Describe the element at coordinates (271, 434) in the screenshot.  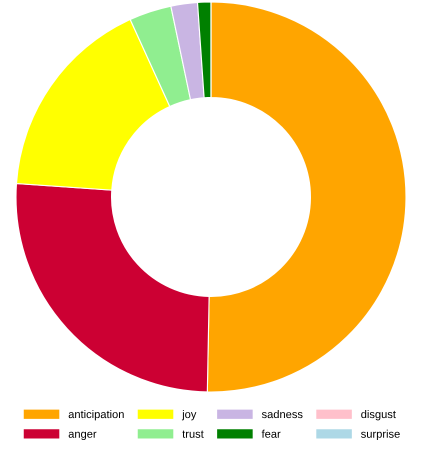
I see `legend-label: fear` at that location.